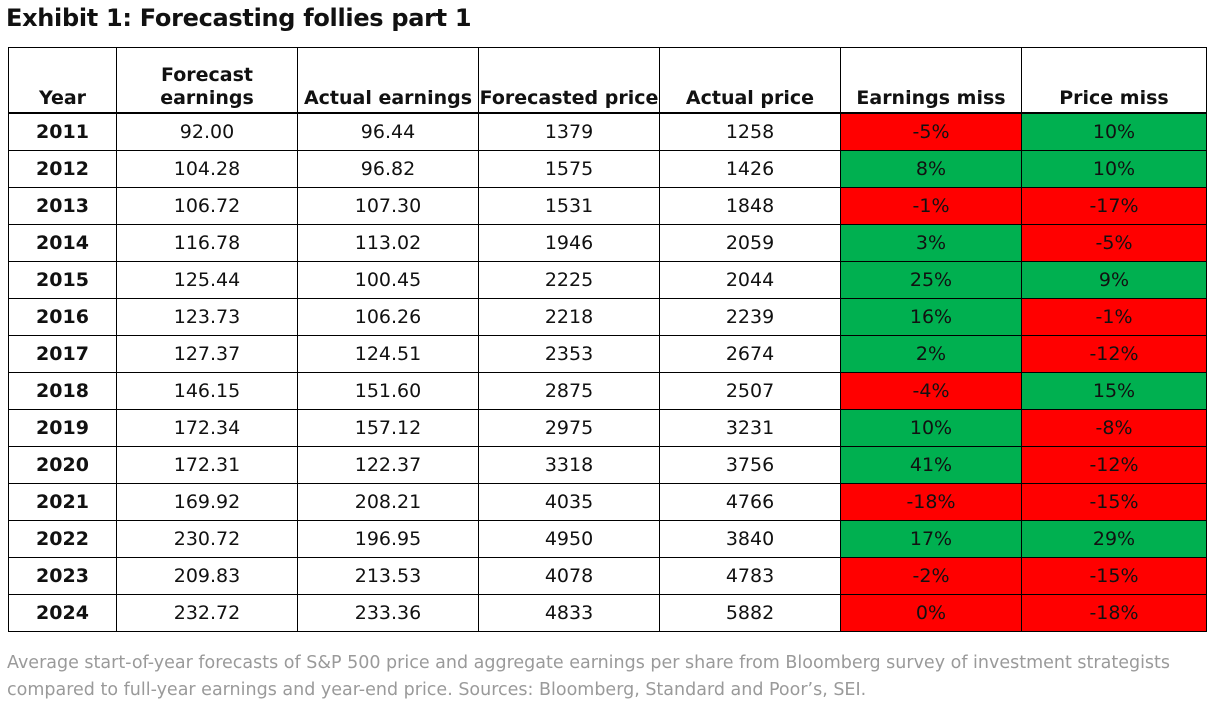 Image resolution: width=1229 pixels, height=711 pixels. I want to click on price-miss-cell: 9%, so click(1114, 280).